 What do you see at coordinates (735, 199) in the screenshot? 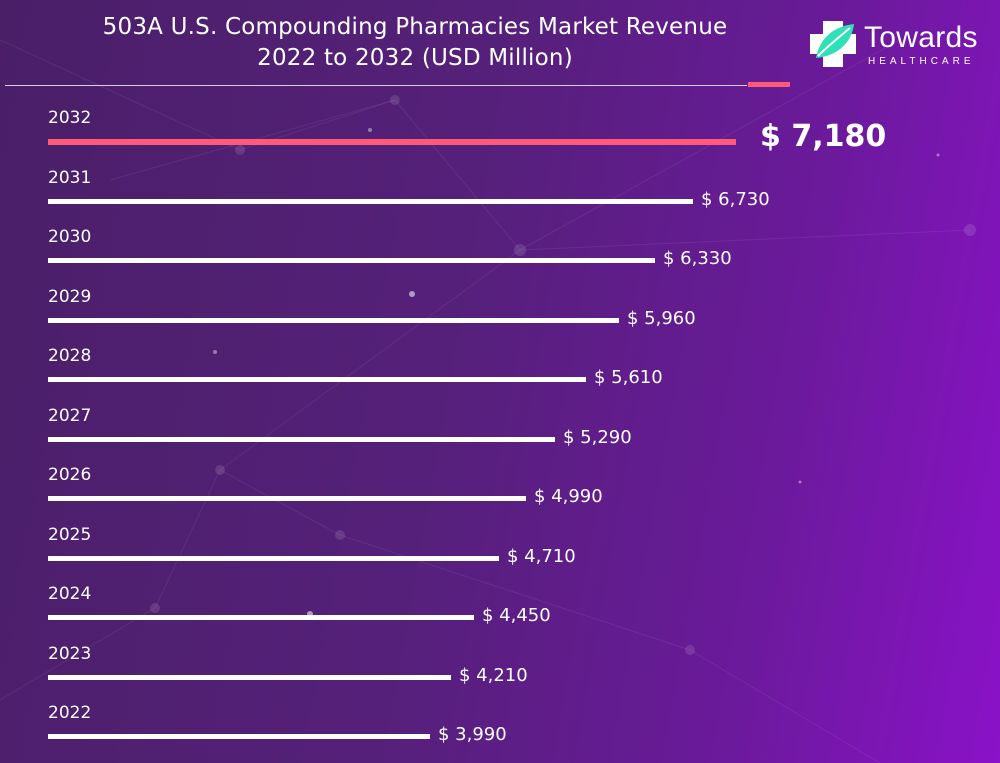
I see `value-label: $ 6,730` at bounding box center [735, 199].